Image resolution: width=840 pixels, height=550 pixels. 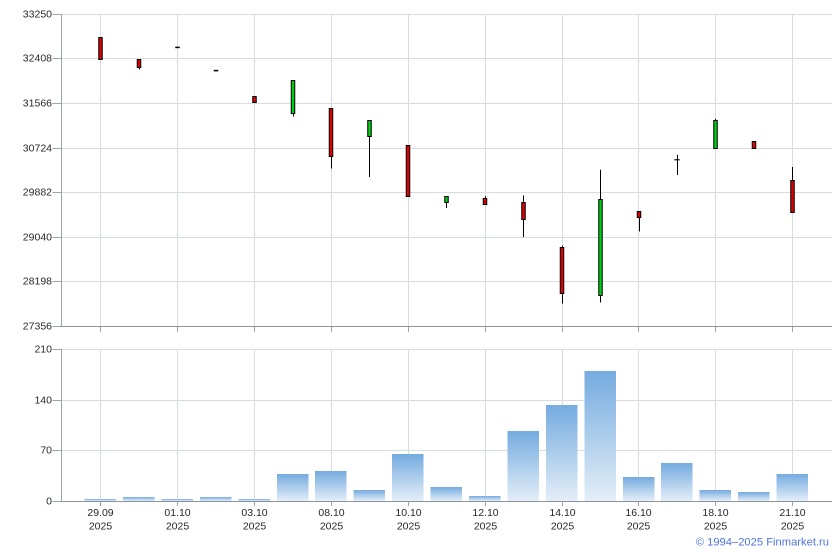 I want to click on svg-text: 32408, so click(x=37, y=58).